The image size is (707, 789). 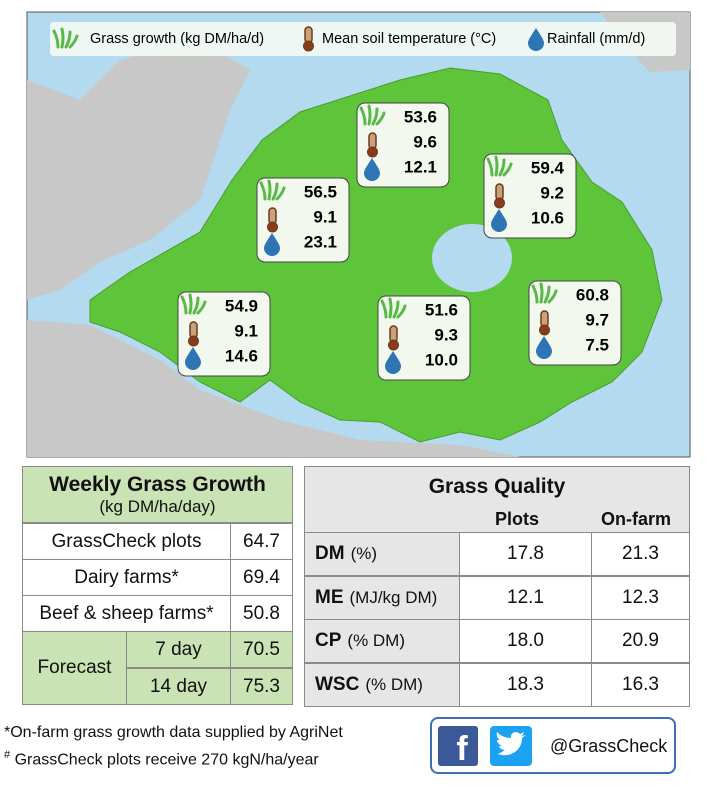 I want to click on growth-header: Weekly Grass Growth (kg DM/ha/day), so click(x=157, y=494).